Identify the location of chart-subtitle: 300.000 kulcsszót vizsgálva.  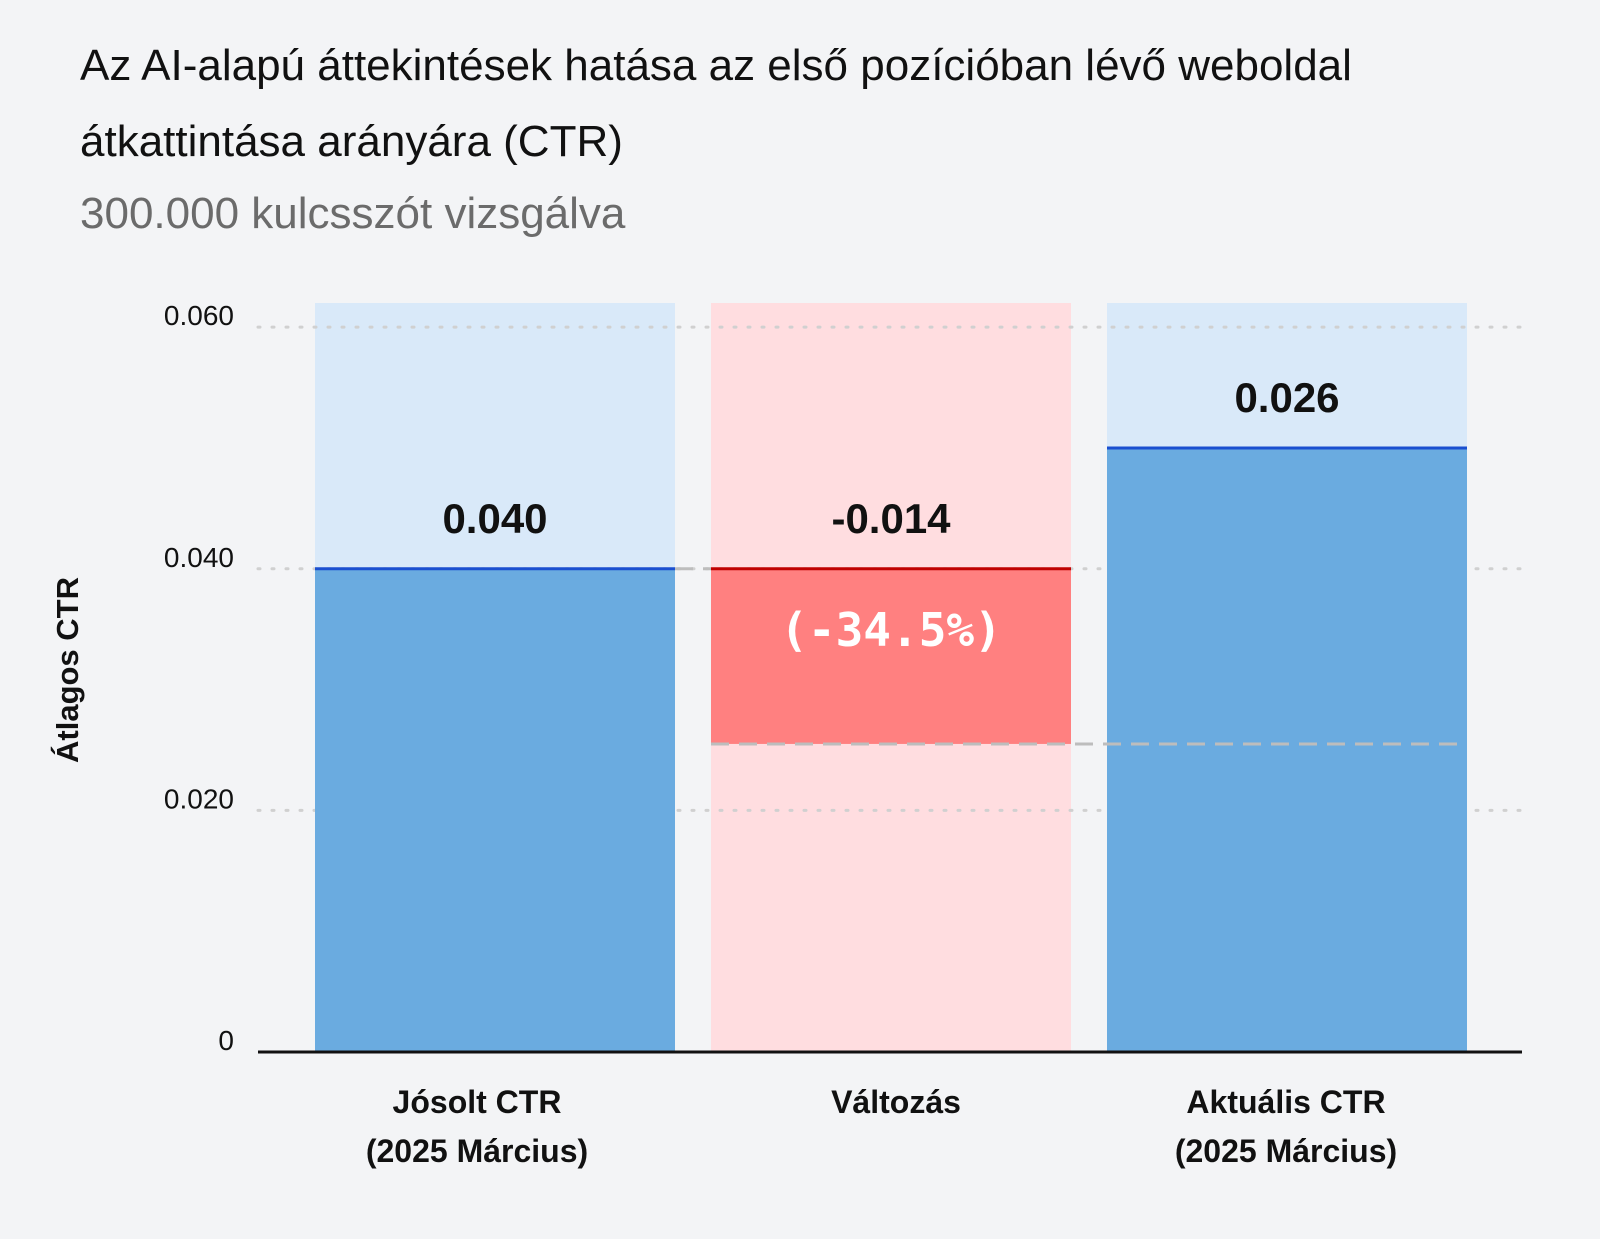
(353, 213).